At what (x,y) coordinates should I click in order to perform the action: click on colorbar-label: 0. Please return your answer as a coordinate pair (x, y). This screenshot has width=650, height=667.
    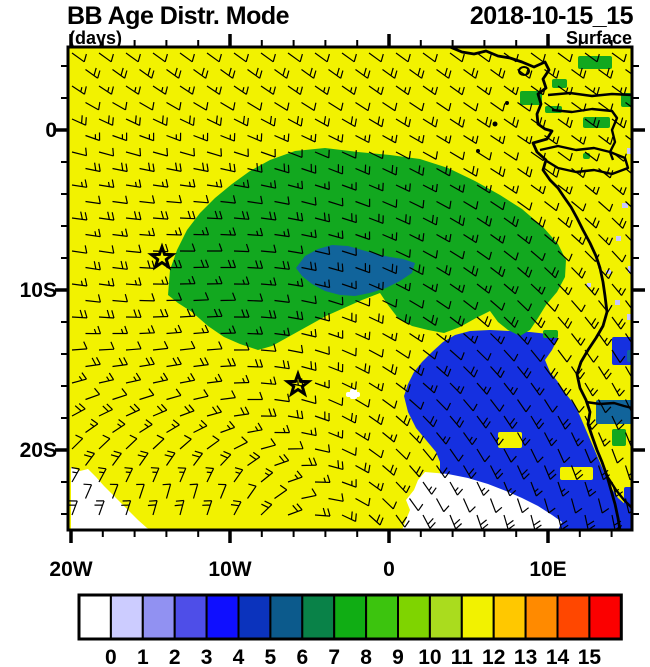
    Looking at the image, I should click on (111, 656).